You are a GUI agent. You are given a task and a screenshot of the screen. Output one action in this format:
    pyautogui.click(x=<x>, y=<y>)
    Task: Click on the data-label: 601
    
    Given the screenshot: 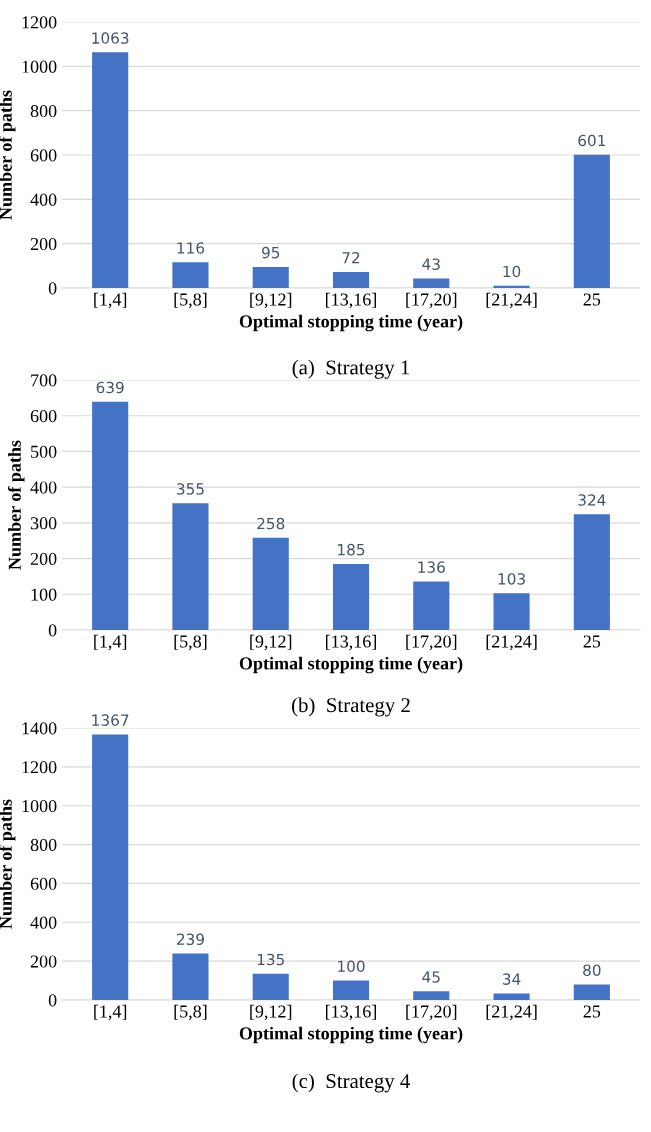 What is the action you would take?
    pyautogui.click(x=591, y=140)
    